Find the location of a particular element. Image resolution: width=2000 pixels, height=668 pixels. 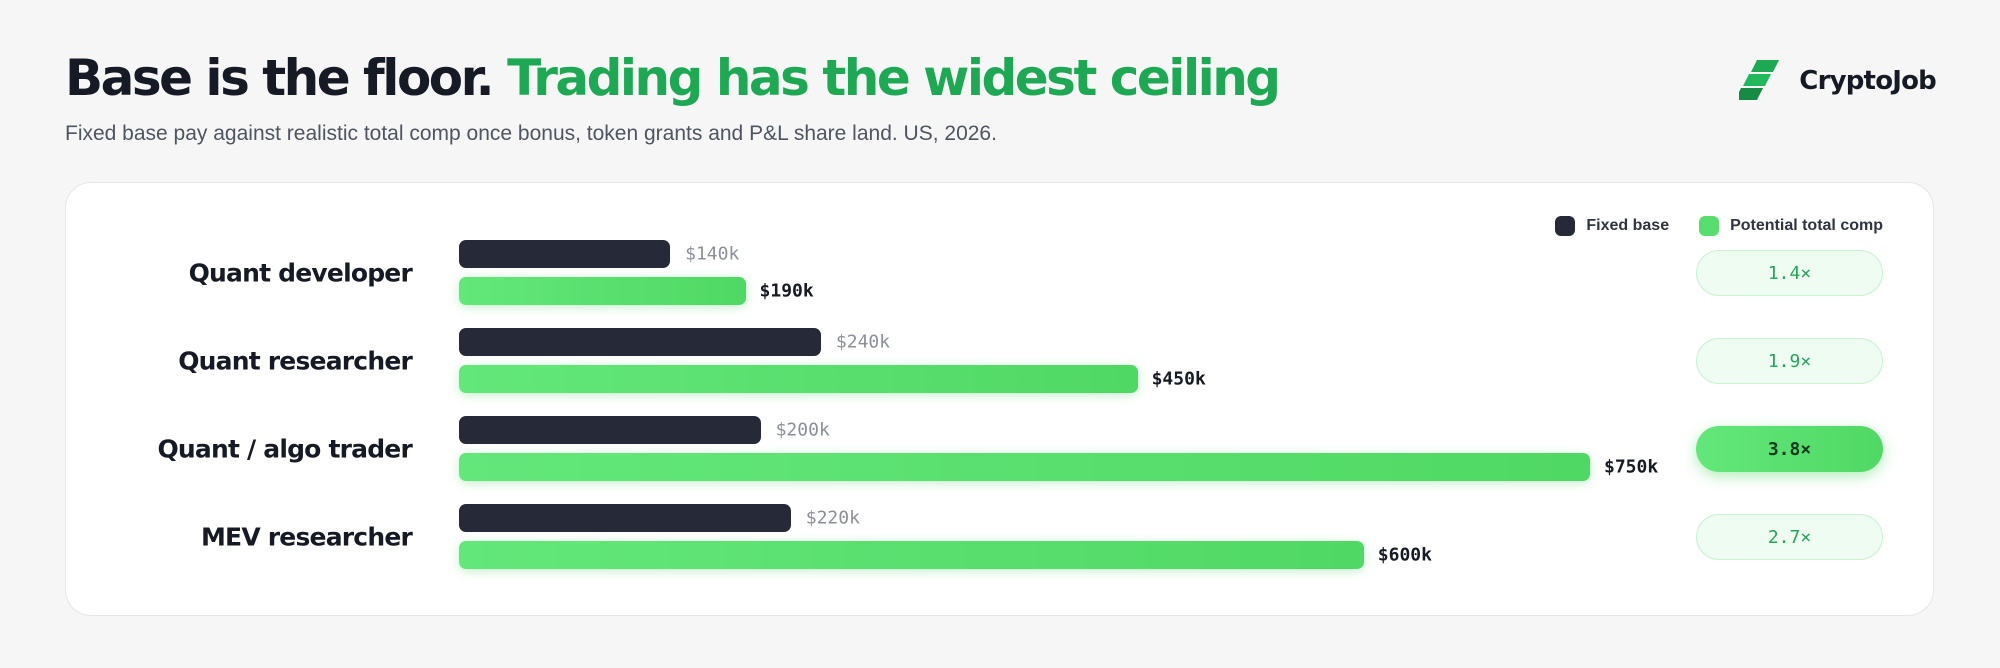

value-label-base-quant-researcher: $240k is located at coordinates (863, 342).